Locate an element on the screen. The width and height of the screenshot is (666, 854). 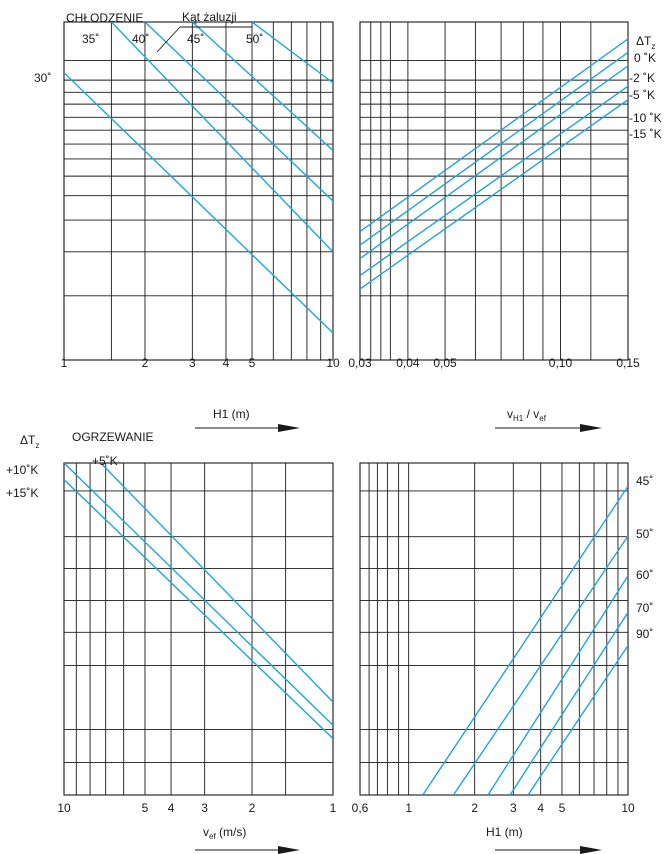
cooling-title: CHŁODZENIE is located at coordinates (104, 18).